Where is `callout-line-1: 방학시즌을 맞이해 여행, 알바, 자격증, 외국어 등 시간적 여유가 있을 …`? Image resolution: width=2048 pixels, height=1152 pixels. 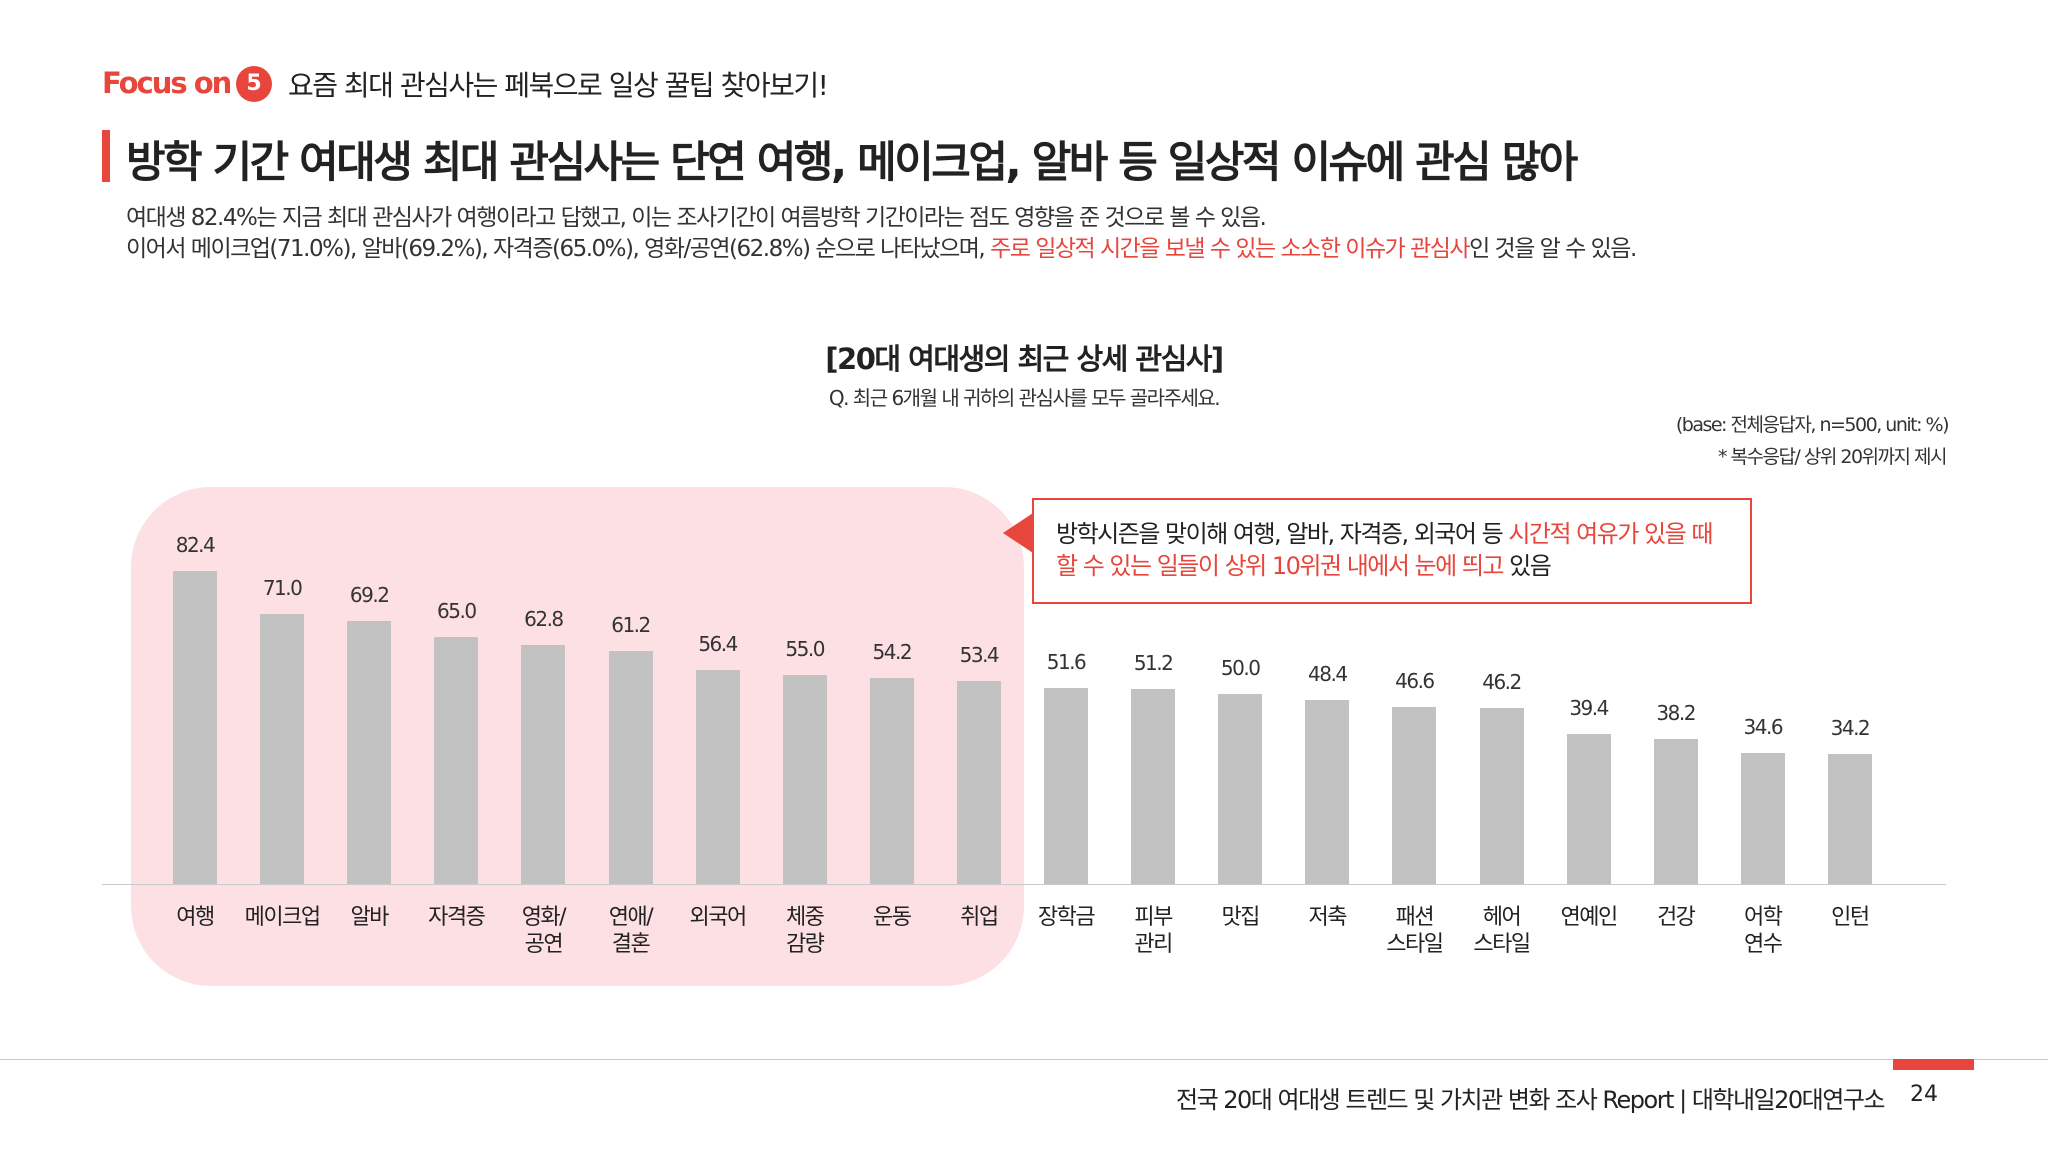 callout-line-1: 방학시즌을 맞이해 여행, 알바, 자격증, 외국어 등 시간적 여유가 있을 … is located at coordinates (1392, 534).